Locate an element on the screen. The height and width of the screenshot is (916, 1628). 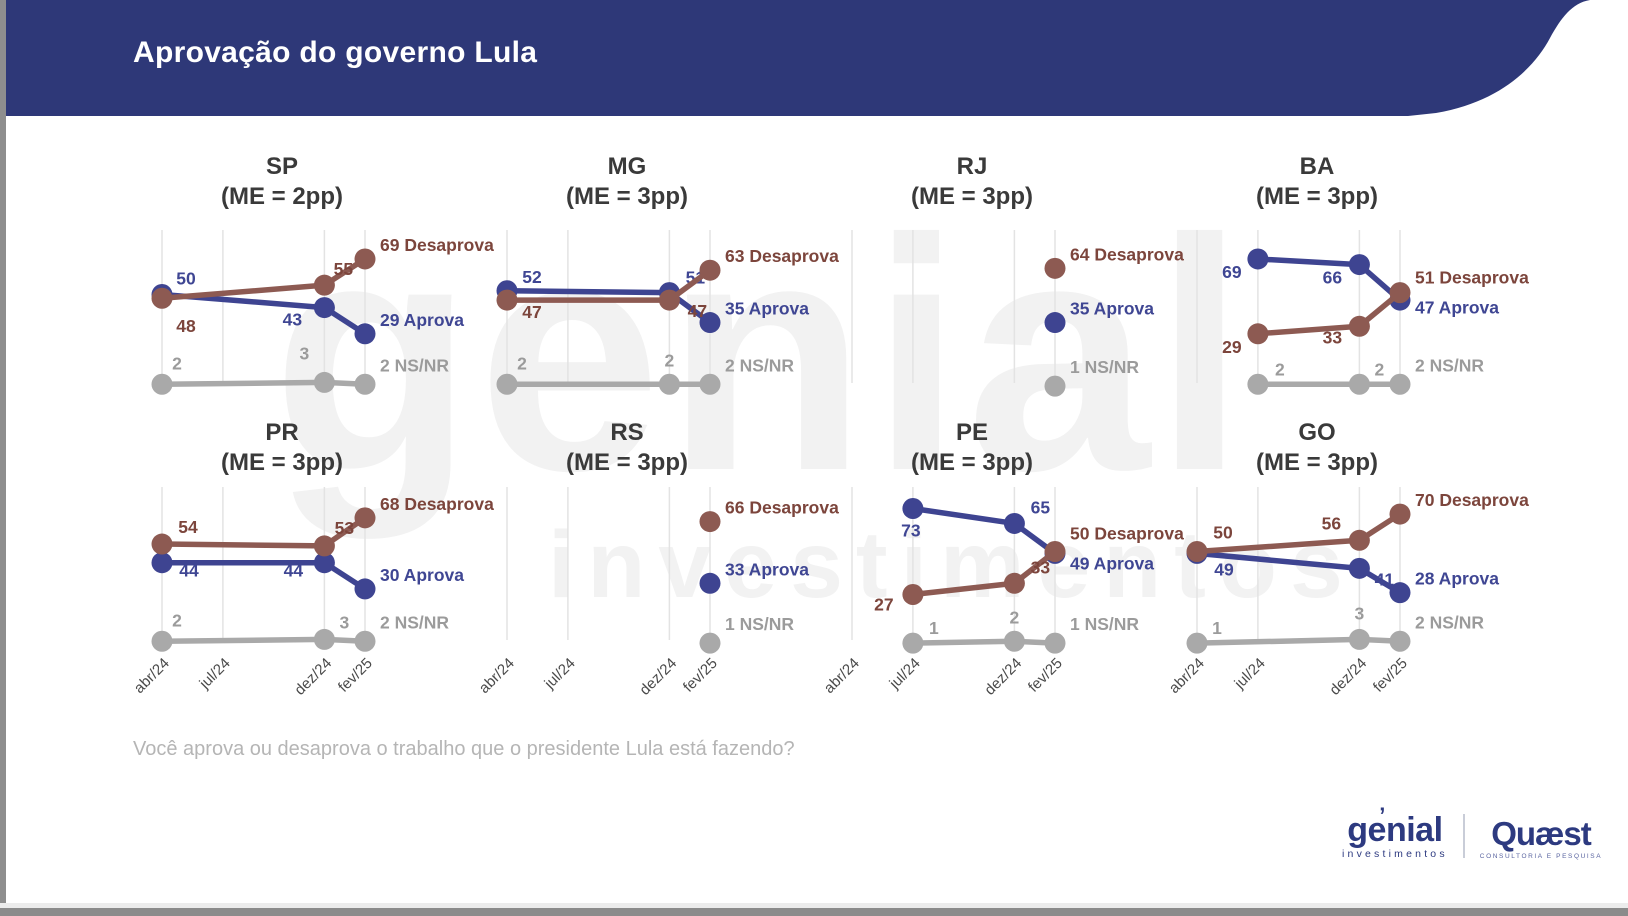
desaprova-end-label: 69 Desaprova is located at coordinates (437, 245).